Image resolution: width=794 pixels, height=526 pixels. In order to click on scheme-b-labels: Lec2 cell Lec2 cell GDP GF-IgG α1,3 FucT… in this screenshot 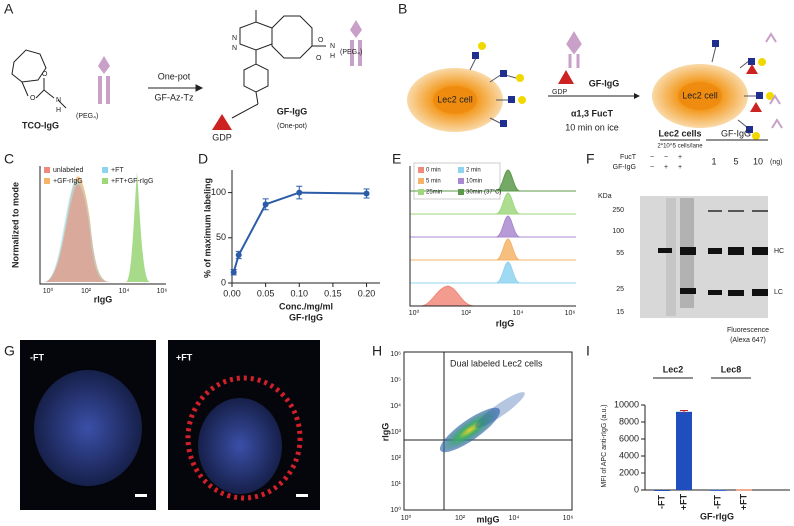, I will do `click(577, 105)`.